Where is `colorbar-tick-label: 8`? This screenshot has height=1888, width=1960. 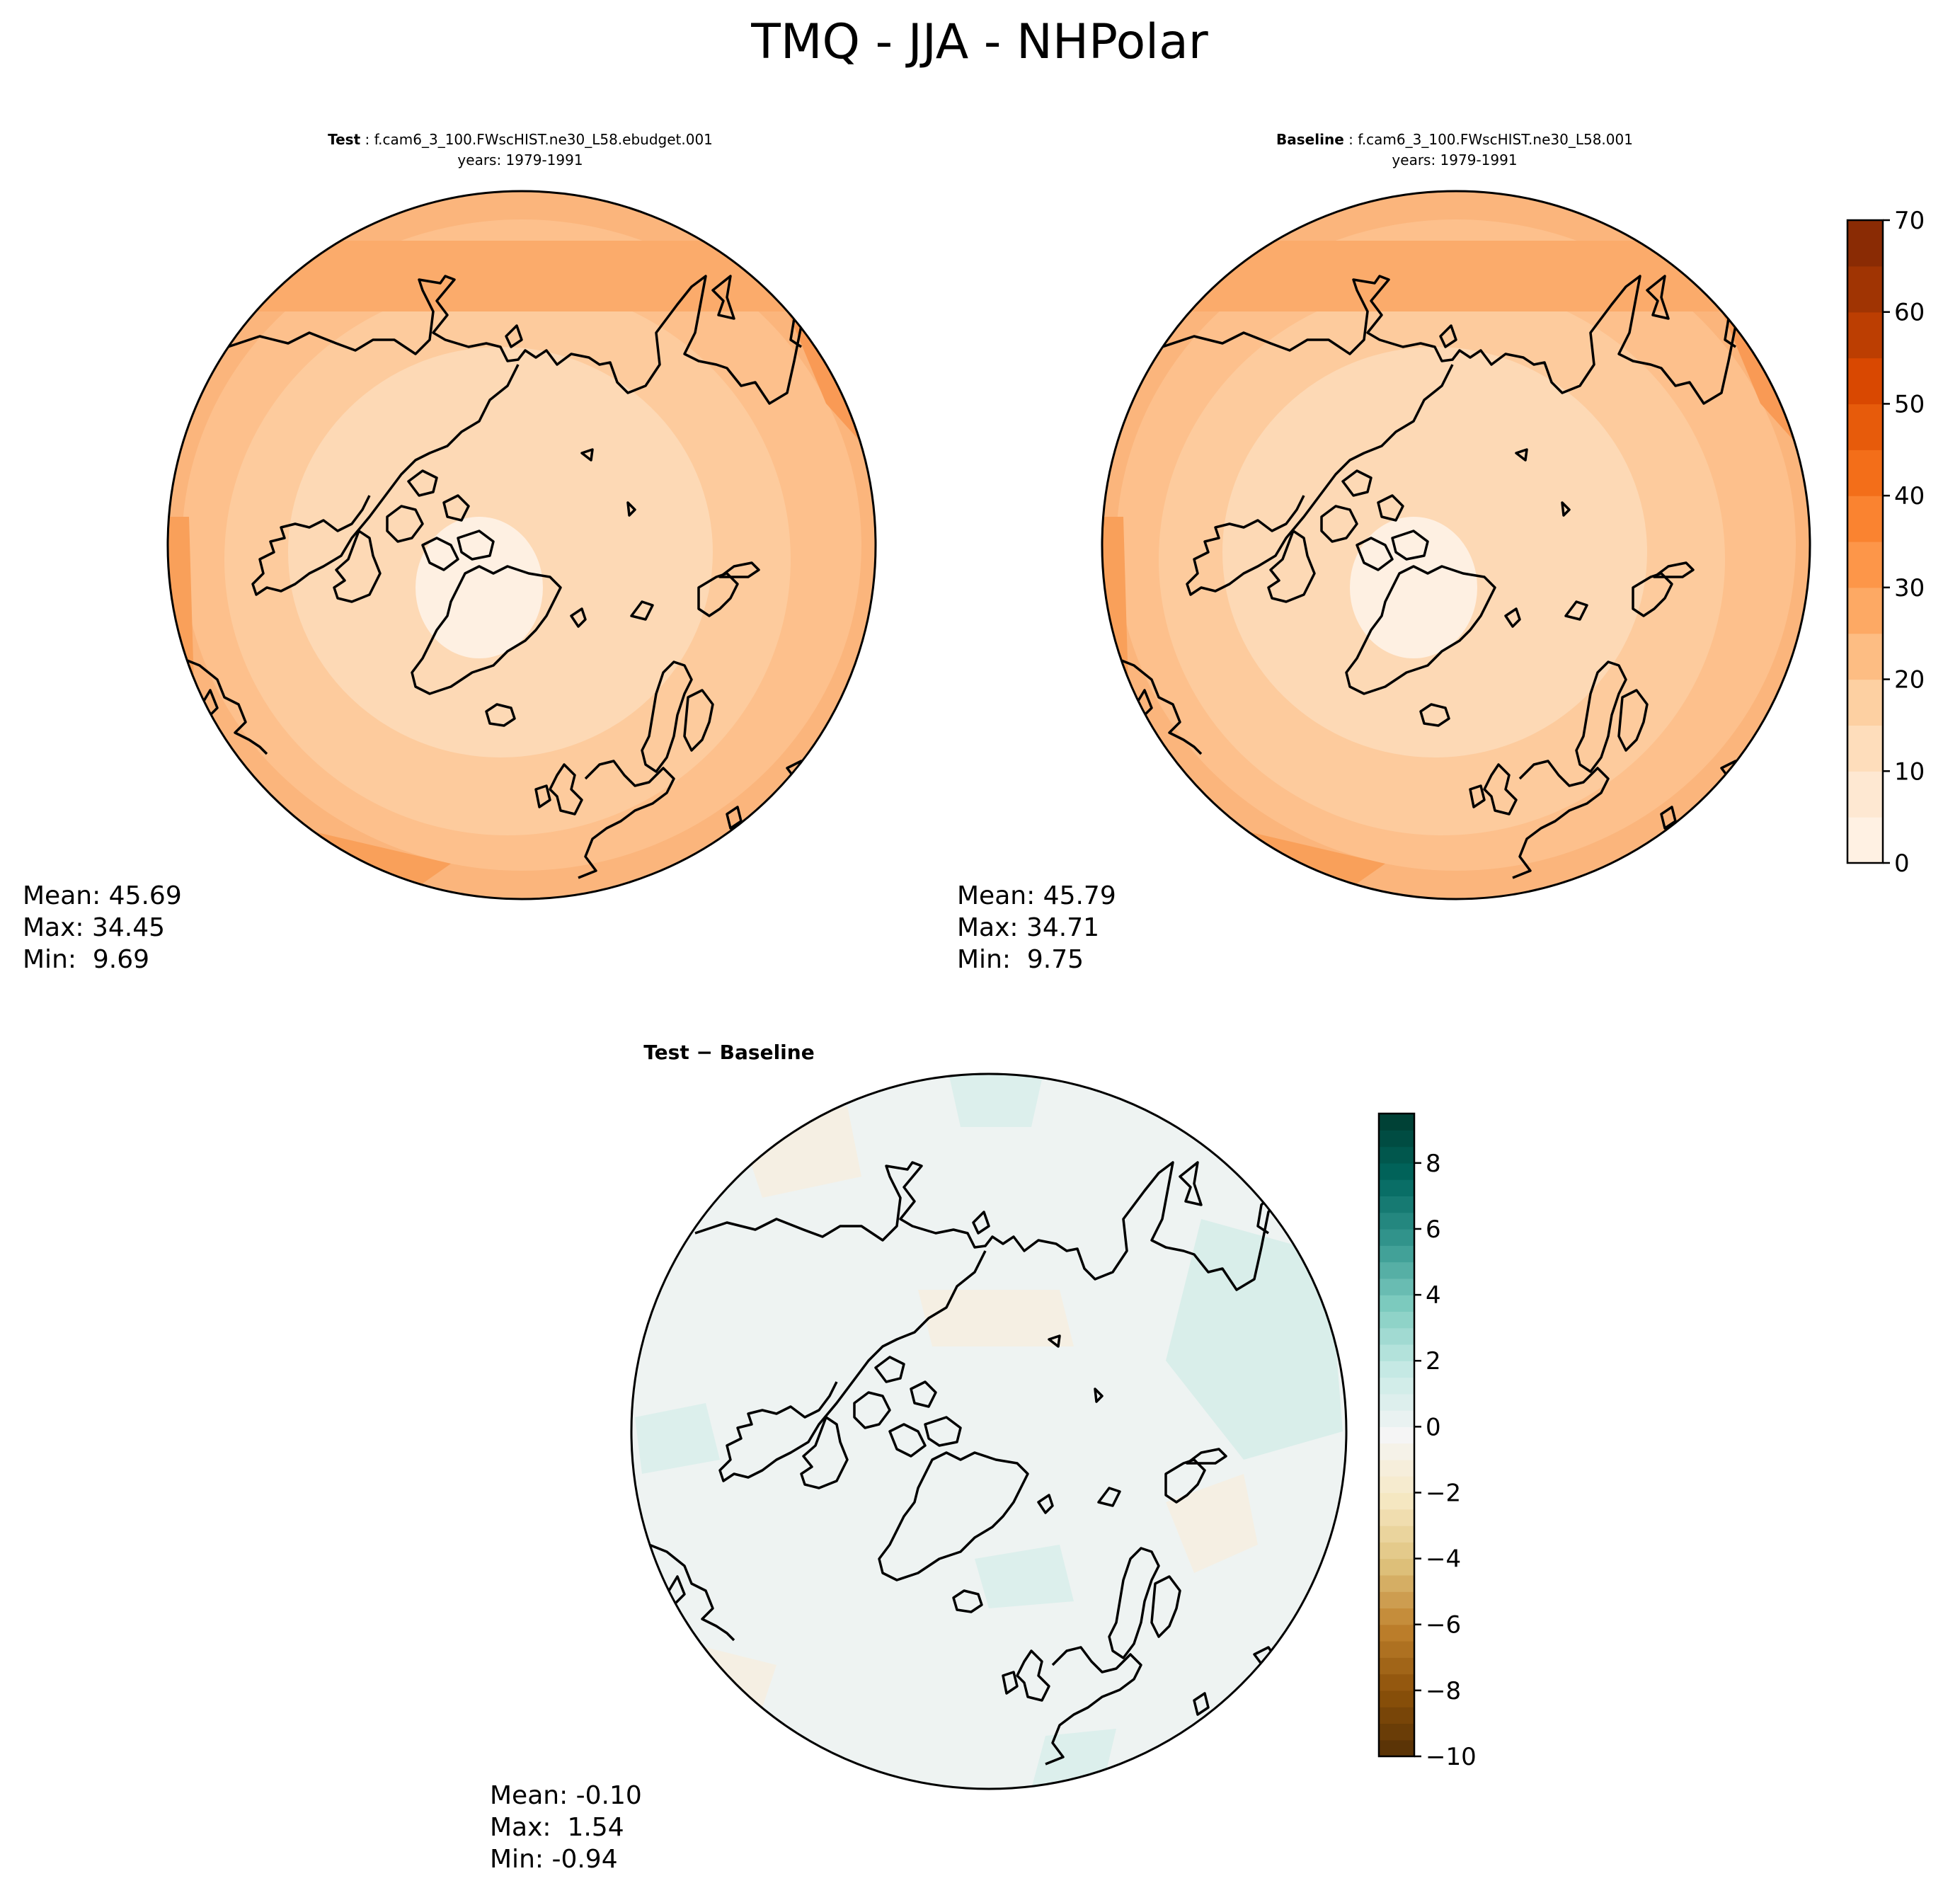
colorbar-tick-label: 8 is located at coordinates (1433, 1164).